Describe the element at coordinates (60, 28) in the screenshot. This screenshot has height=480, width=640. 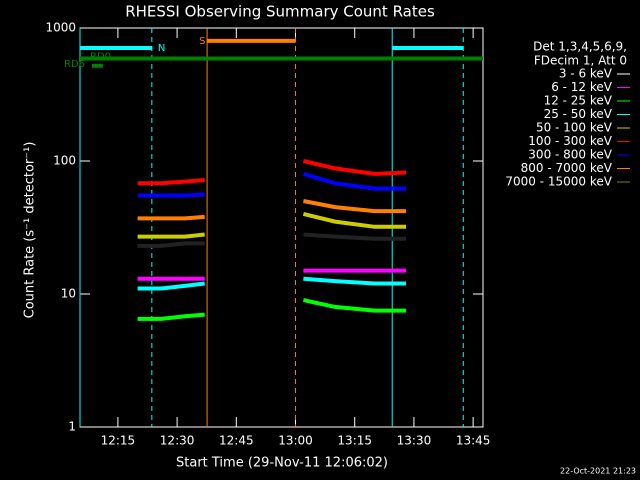
I see `y-tick-label: 1000` at that location.